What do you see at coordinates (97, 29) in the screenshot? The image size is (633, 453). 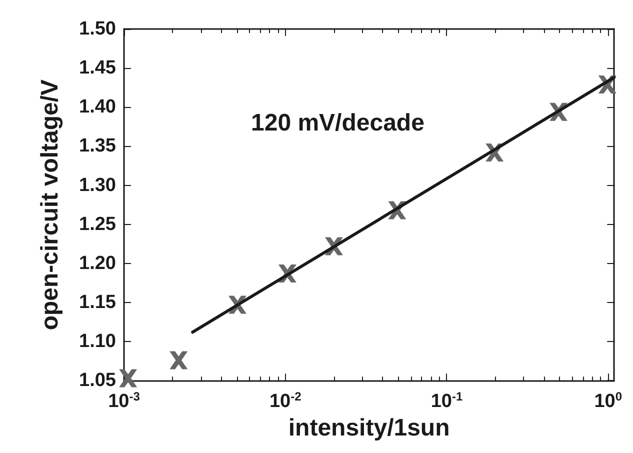 I see `y-tick-label: 1.50` at bounding box center [97, 29].